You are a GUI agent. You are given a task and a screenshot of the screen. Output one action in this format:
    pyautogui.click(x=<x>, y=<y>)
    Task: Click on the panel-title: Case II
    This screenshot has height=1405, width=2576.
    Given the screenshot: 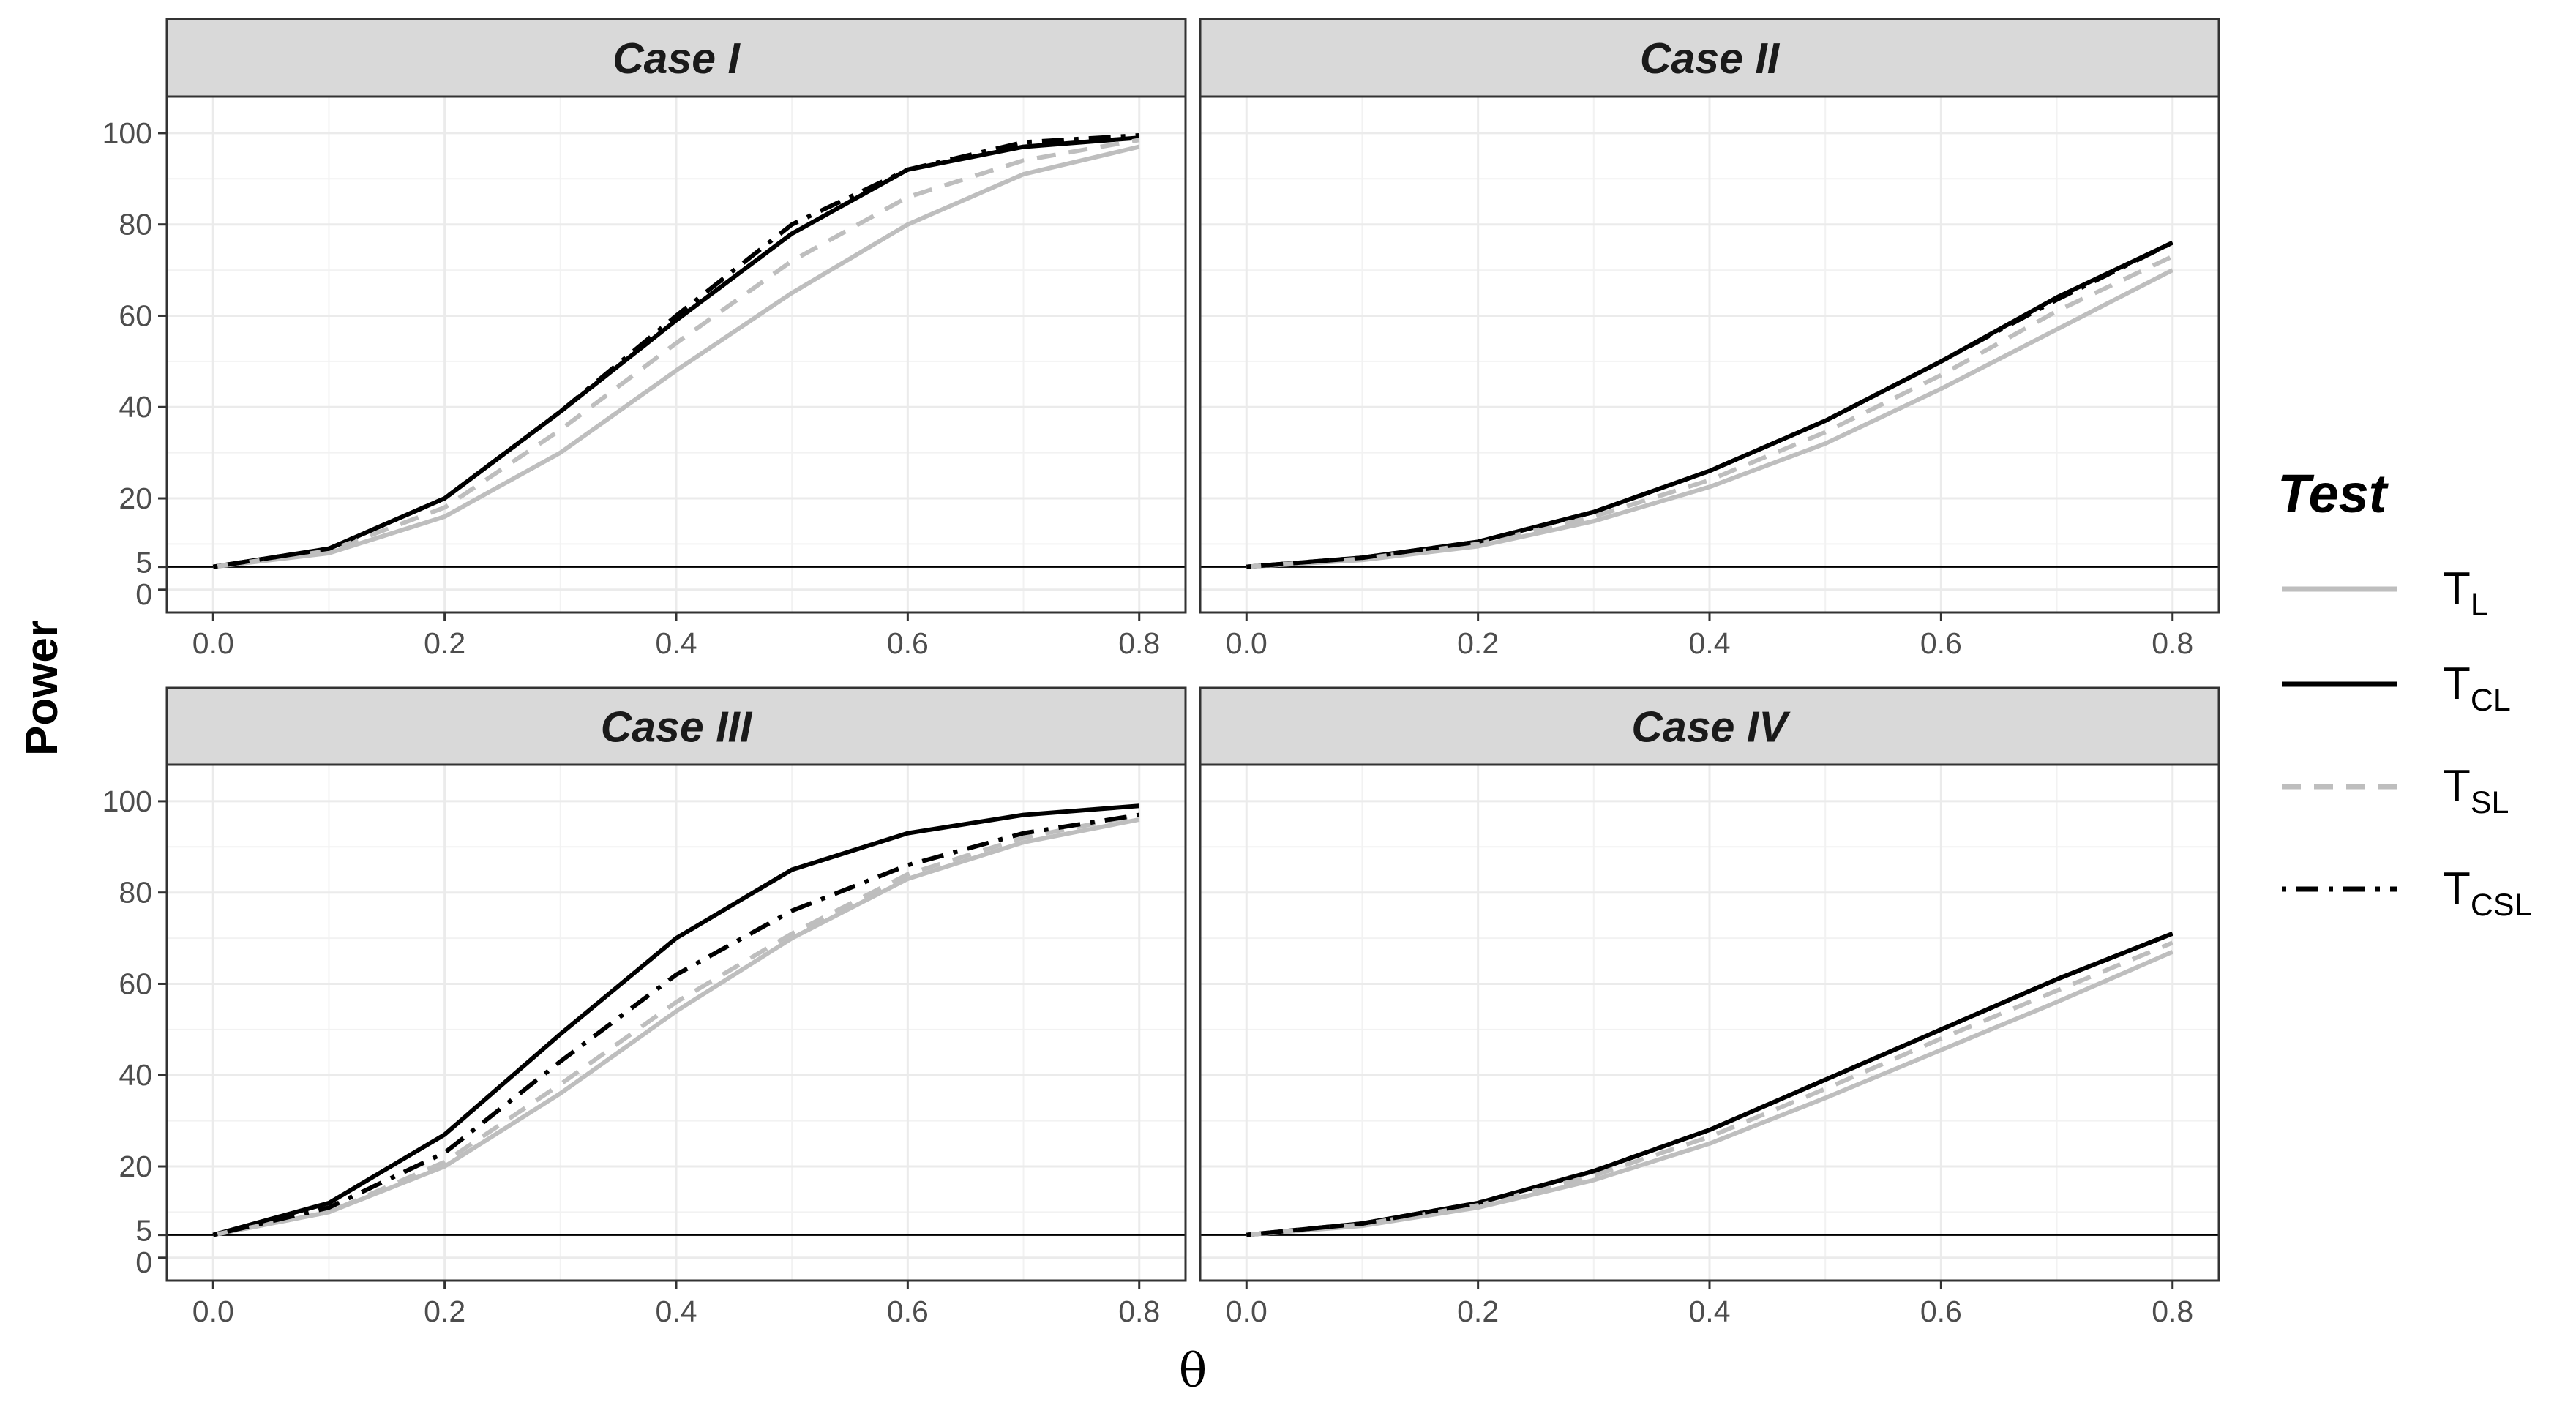 What is the action you would take?
    pyautogui.click(x=1710, y=59)
    